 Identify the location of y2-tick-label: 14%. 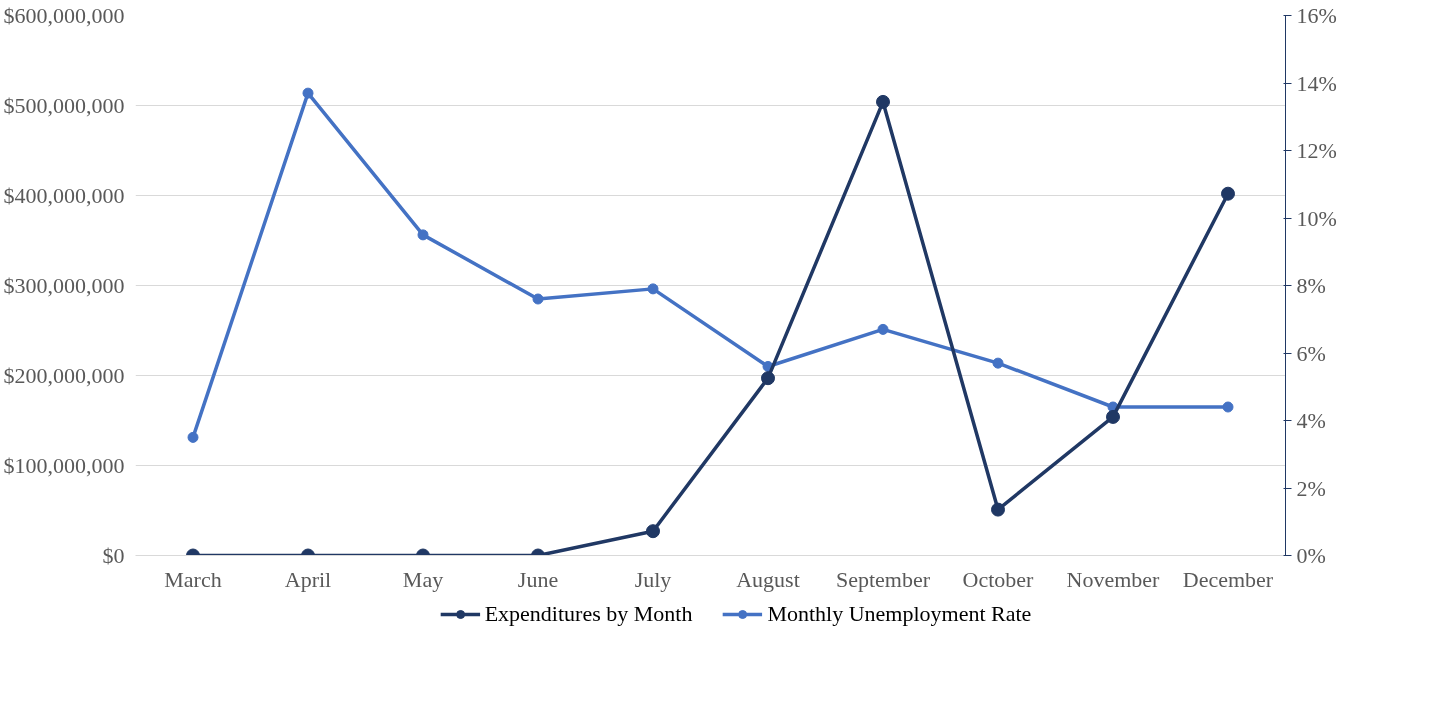
(1316, 83).